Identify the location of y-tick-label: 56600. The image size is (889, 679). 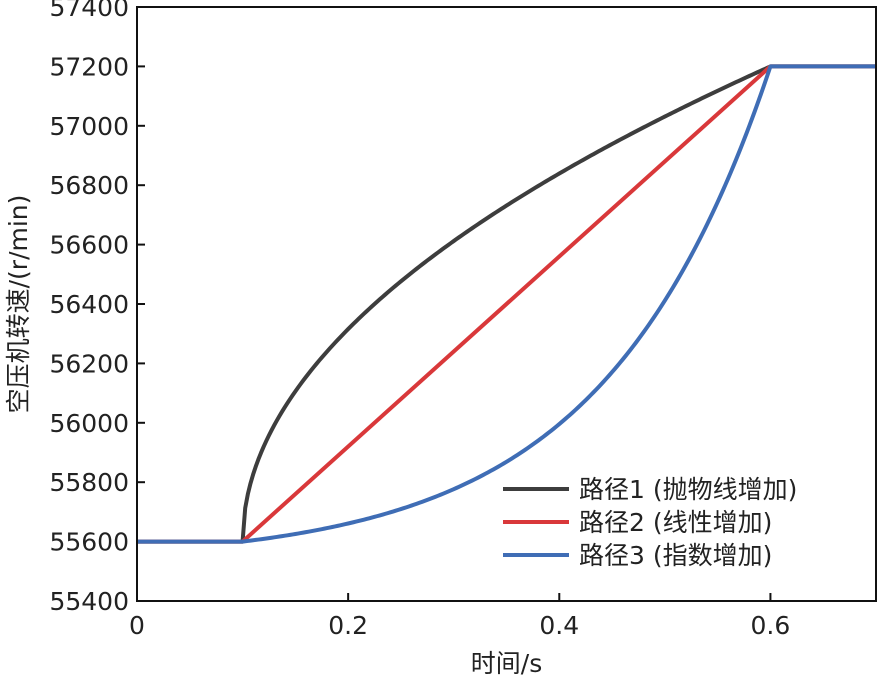
(89, 245).